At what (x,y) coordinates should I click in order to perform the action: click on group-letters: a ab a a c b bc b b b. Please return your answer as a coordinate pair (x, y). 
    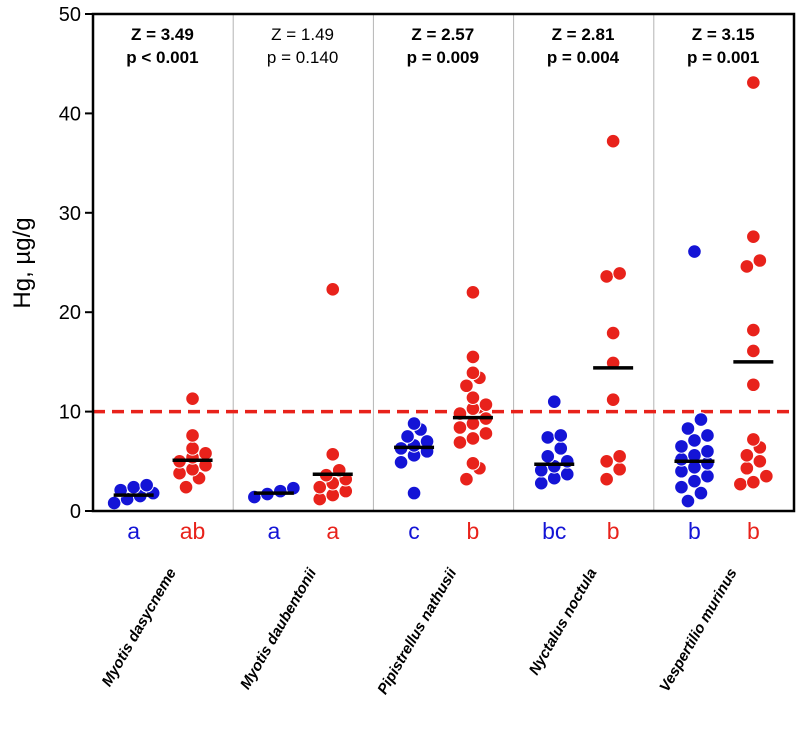
    Looking at the image, I should click on (443, 531).